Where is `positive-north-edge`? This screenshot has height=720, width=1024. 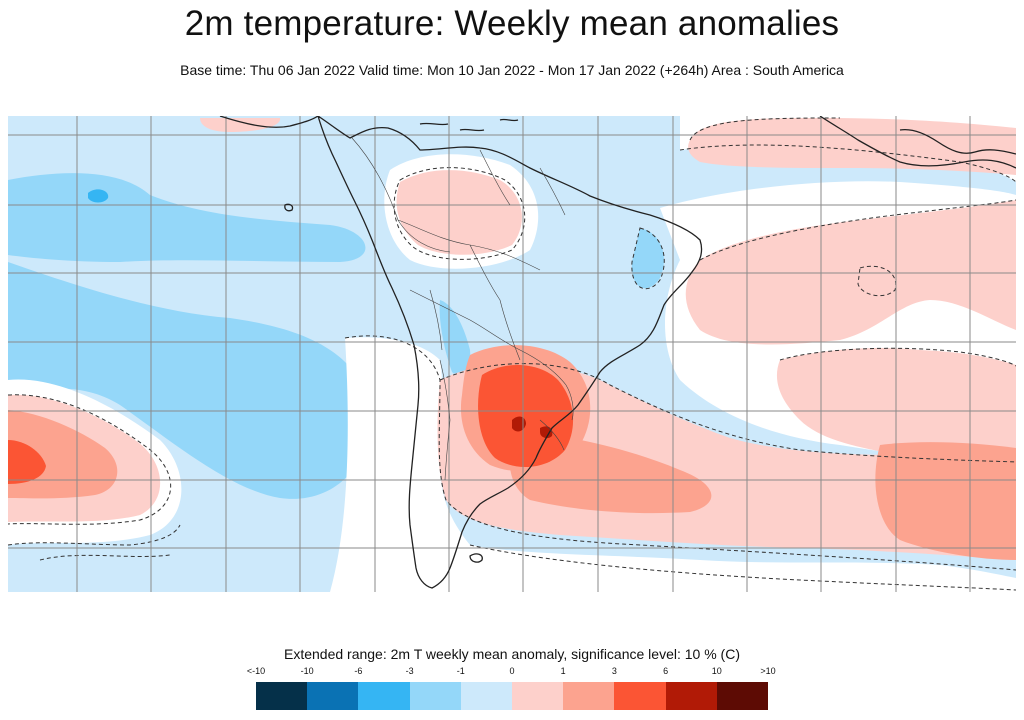
positive-north-edge is located at coordinates (240, 125).